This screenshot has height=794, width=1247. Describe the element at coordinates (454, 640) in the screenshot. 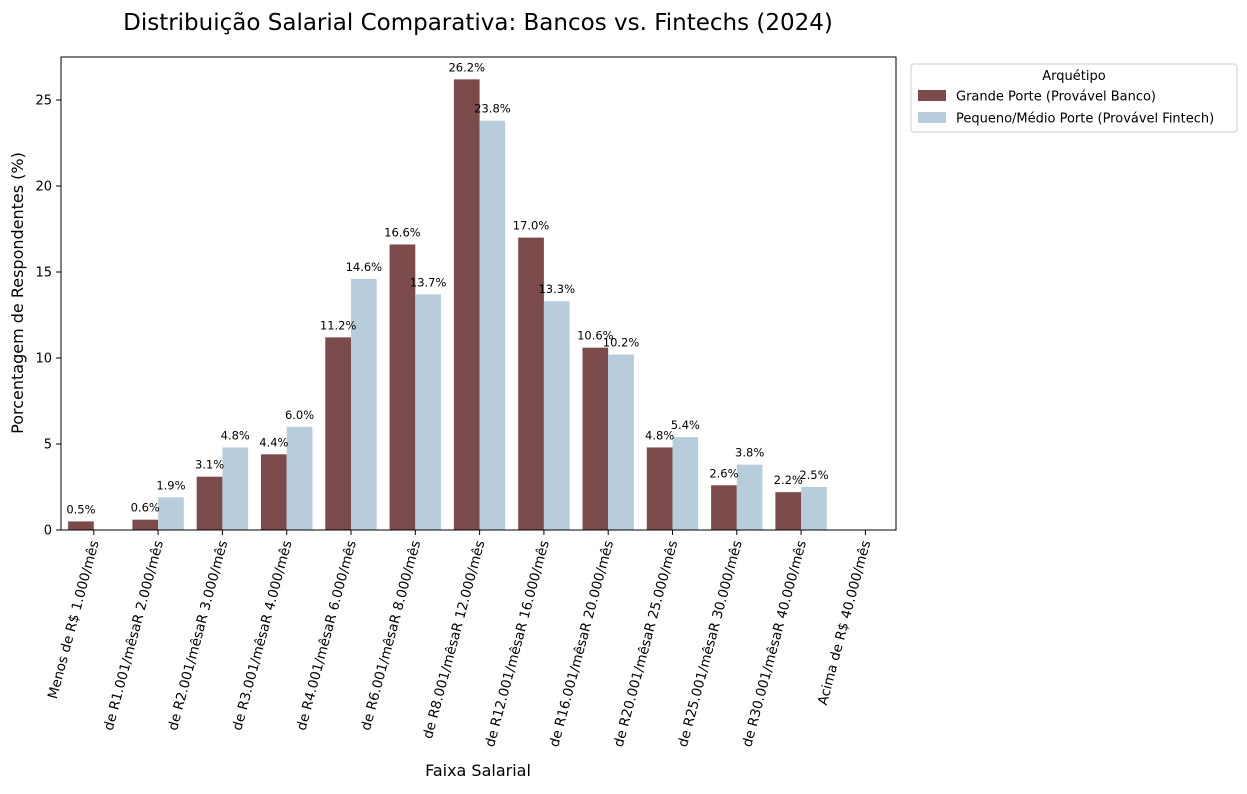

I see `x-tick-label: de R8.001/mêsaR 12.000/mês` at that location.